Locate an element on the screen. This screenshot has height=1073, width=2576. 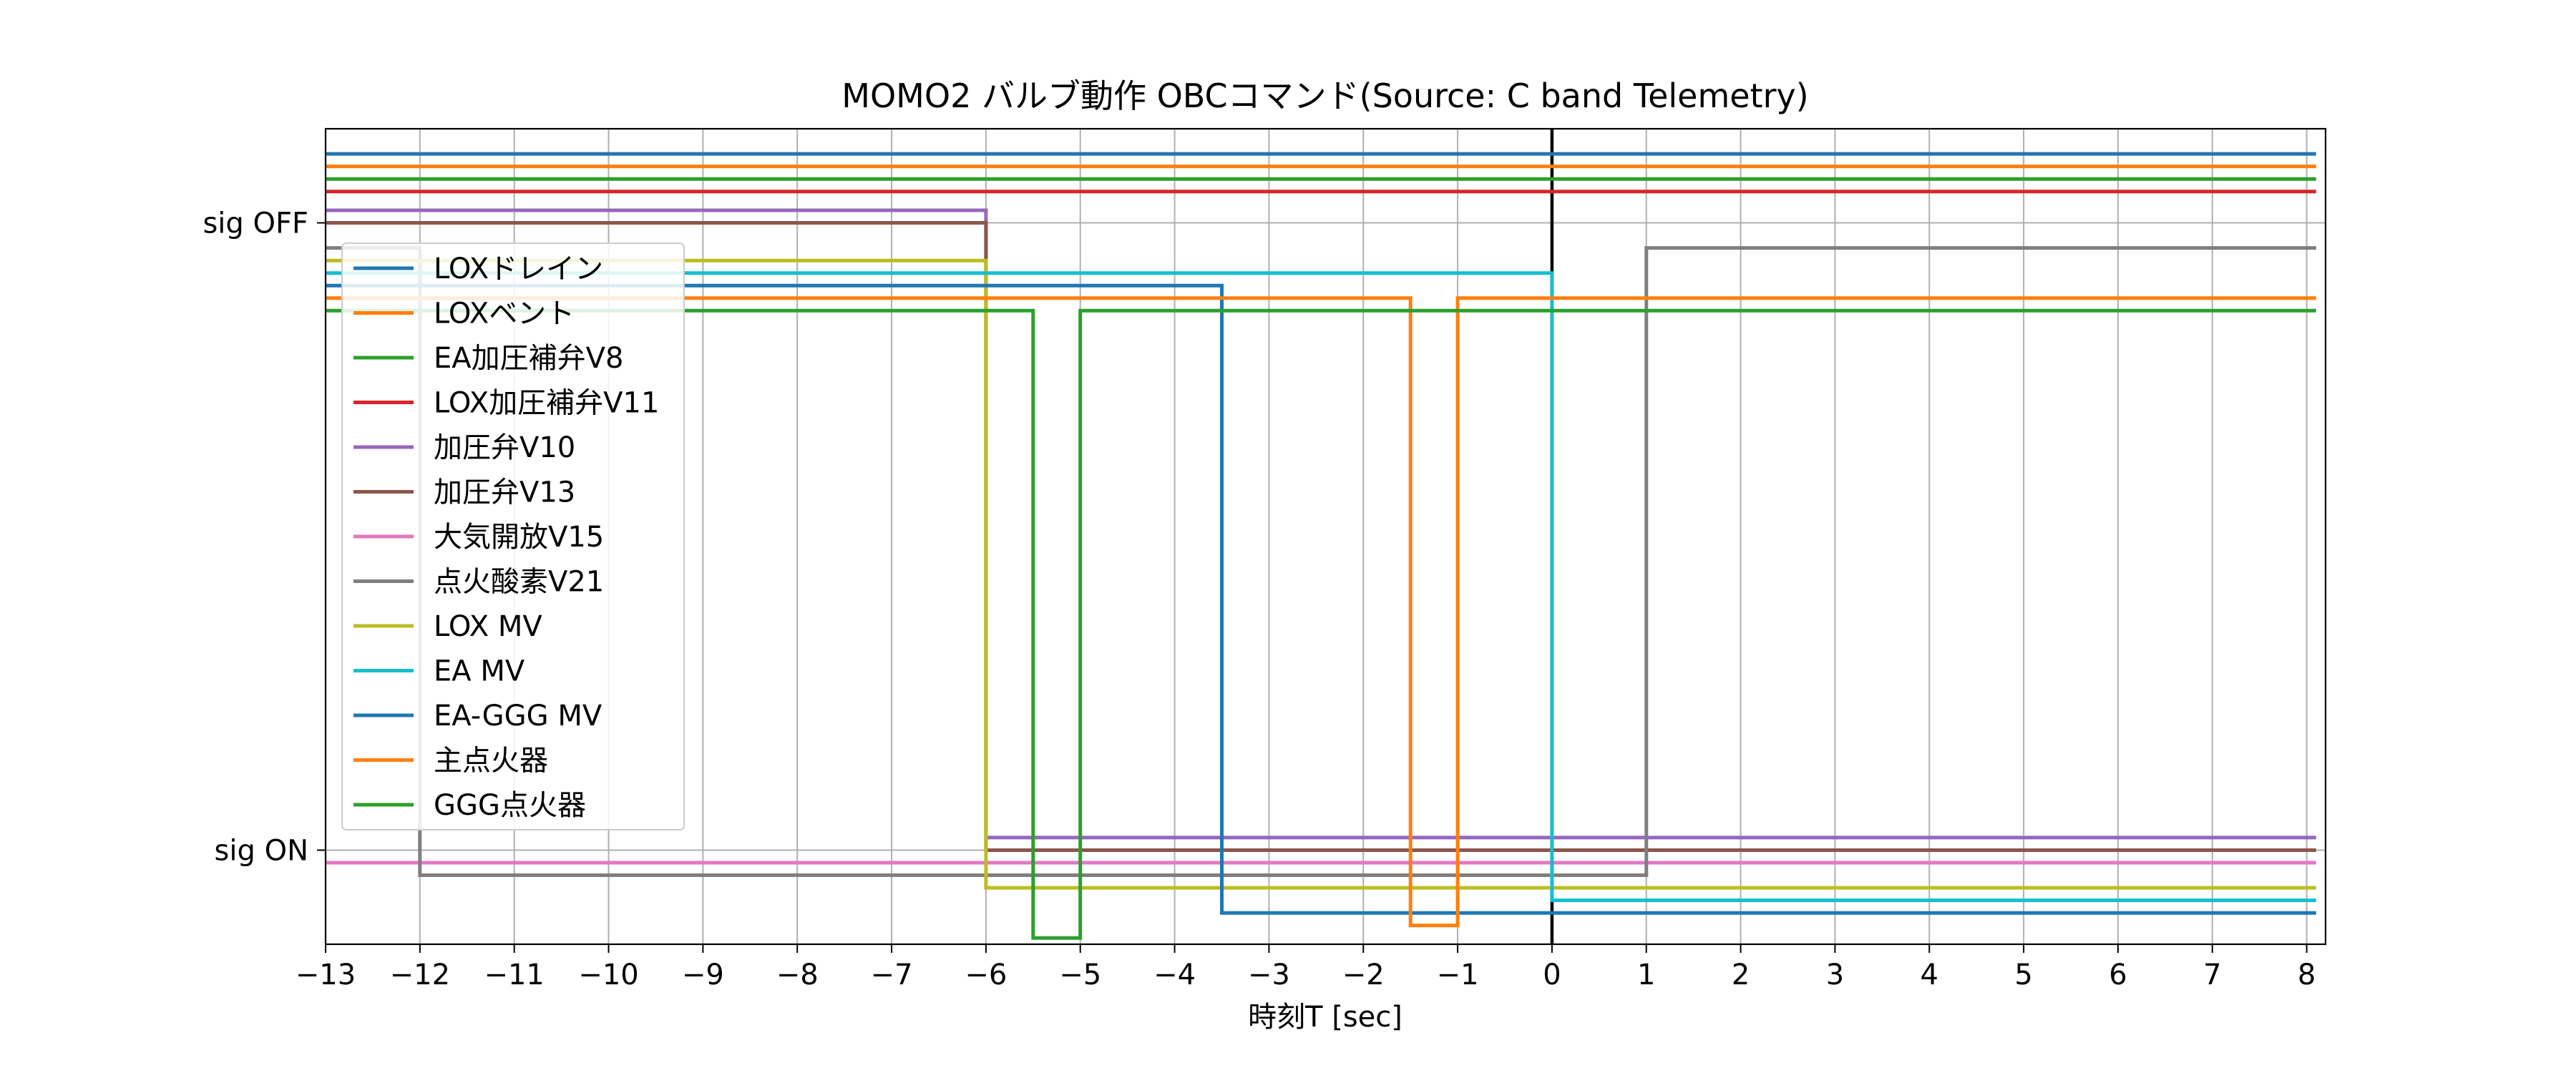
legend-entry-label: 加圧弁V13 is located at coordinates (504, 492).